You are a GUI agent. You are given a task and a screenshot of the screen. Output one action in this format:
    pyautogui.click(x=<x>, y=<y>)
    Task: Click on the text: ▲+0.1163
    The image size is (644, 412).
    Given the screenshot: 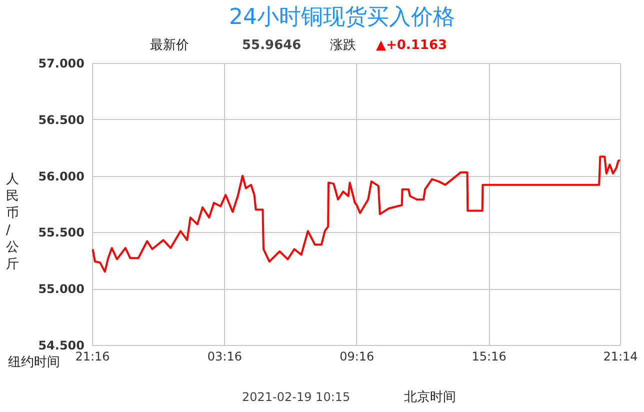 What is the action you would take?
    pyautogui.click(x=412, y=45)
    